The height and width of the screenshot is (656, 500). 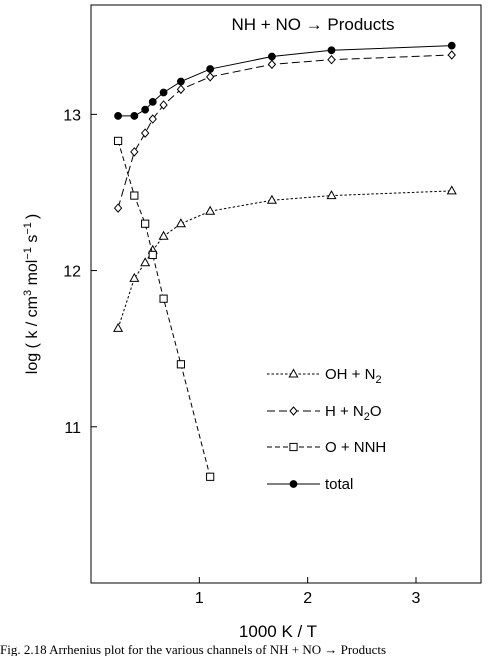 What do you see at coordinates (32, 335) in the screenshot?
I see `y-label-prefix: log ( k / cm` at bounding box center [32, 335].